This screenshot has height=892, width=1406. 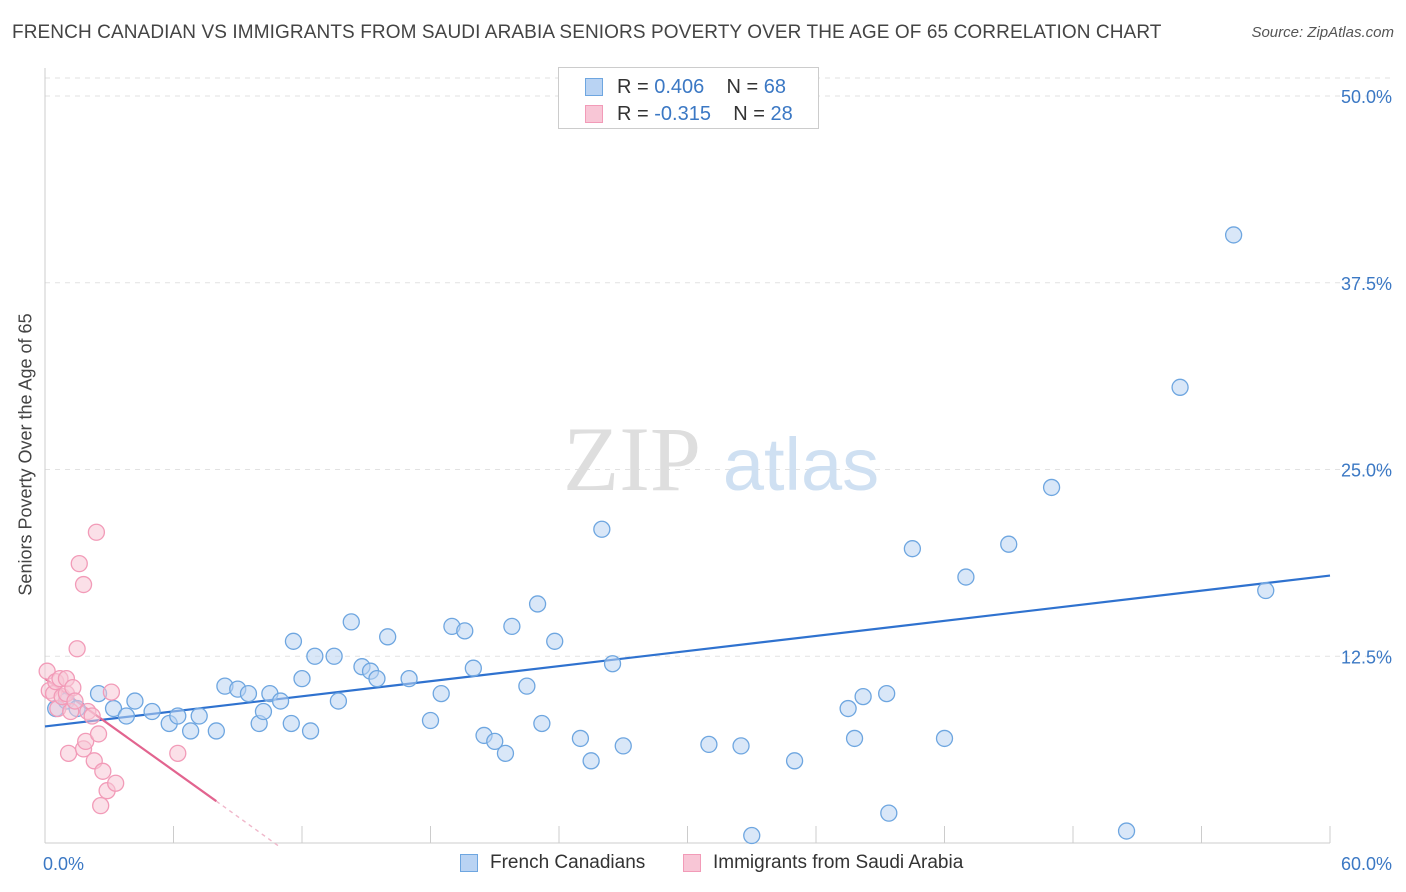 I want to click on y-tick-label: 12.5%, so click(x=1366, y=657).